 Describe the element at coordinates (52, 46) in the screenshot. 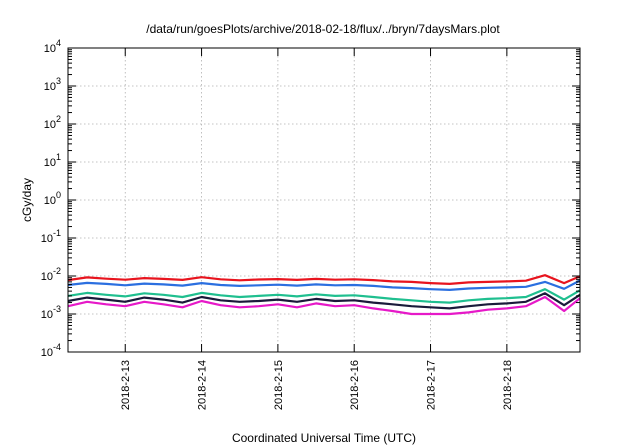

I see `y-tick-label: 10⁴` at that location.